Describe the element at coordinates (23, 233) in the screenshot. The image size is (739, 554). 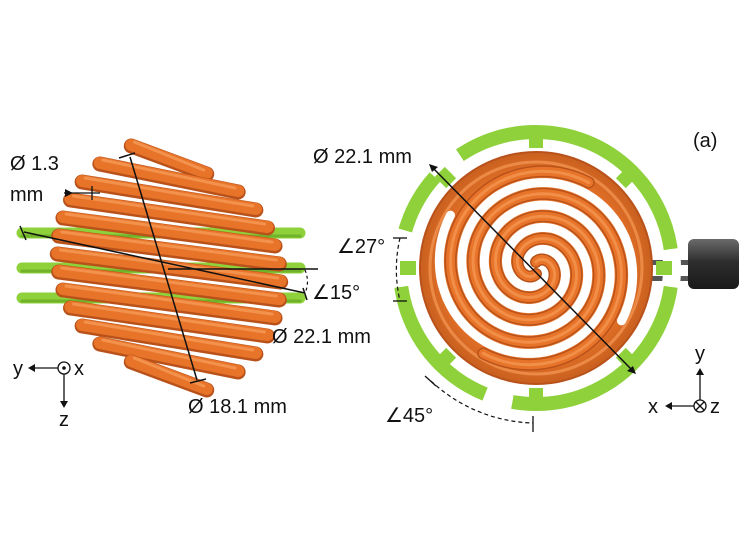
I see `outer-diameter-tick-a` at that location.